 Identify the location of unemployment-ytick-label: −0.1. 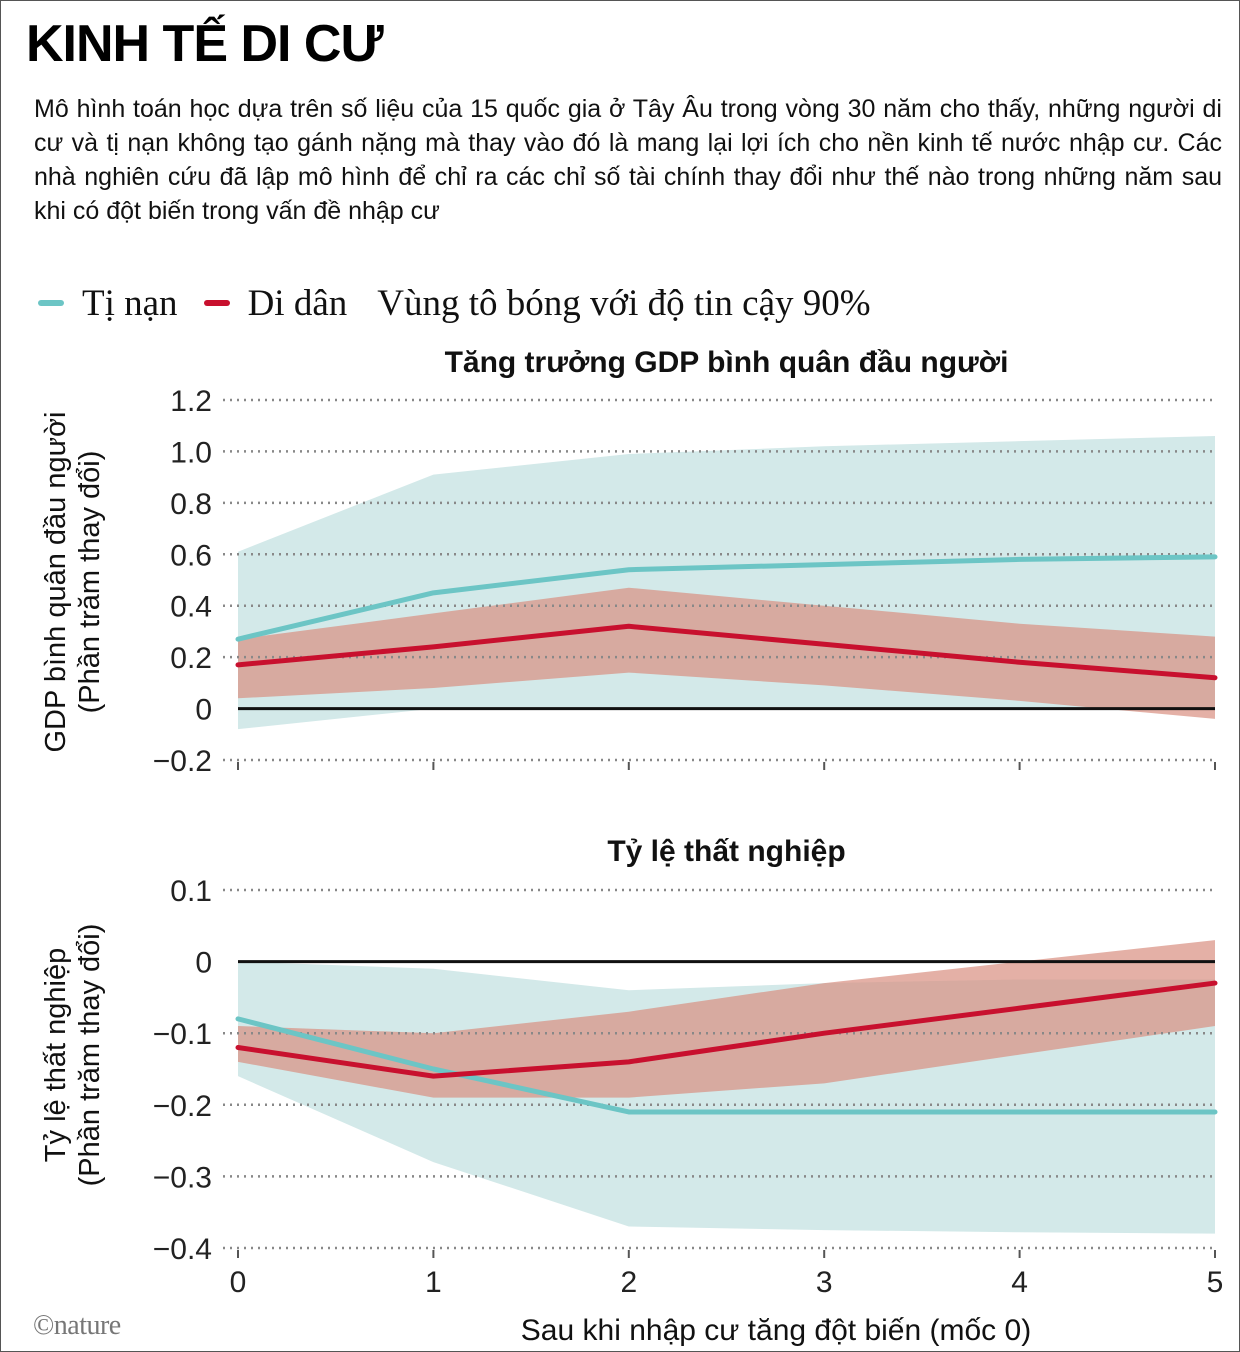
(182, 1034).